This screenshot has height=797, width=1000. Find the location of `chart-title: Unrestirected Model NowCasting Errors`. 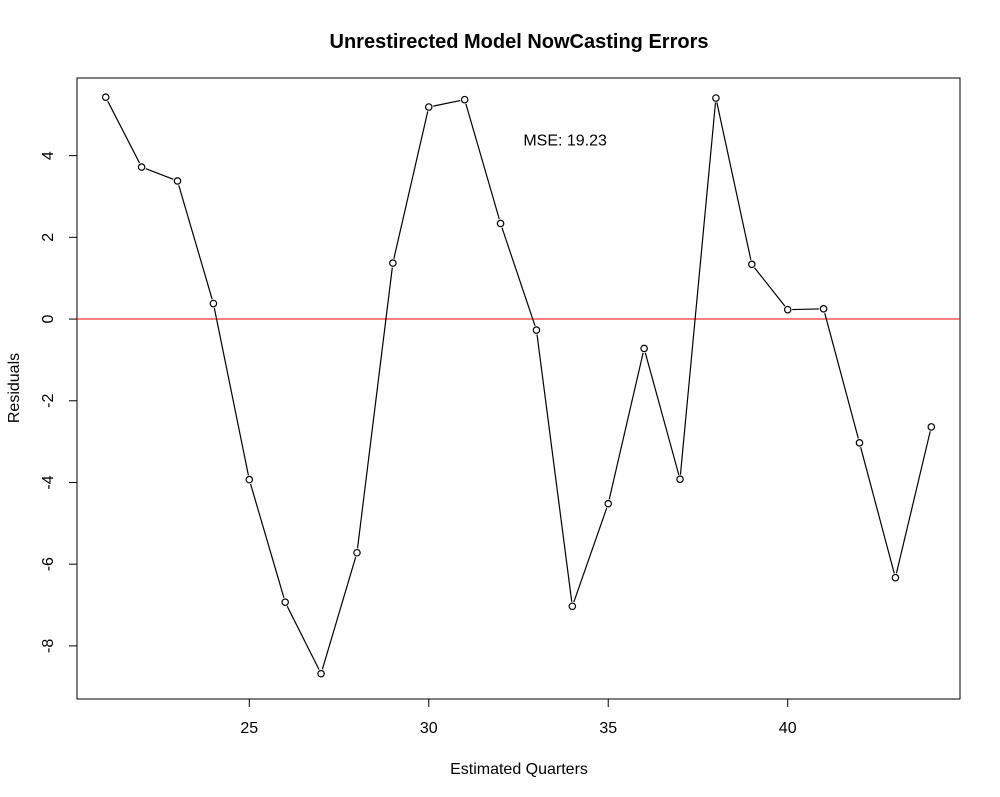

chart-title: Unrestirected Model NowCasting Errors is located at coordinates (519, 42).